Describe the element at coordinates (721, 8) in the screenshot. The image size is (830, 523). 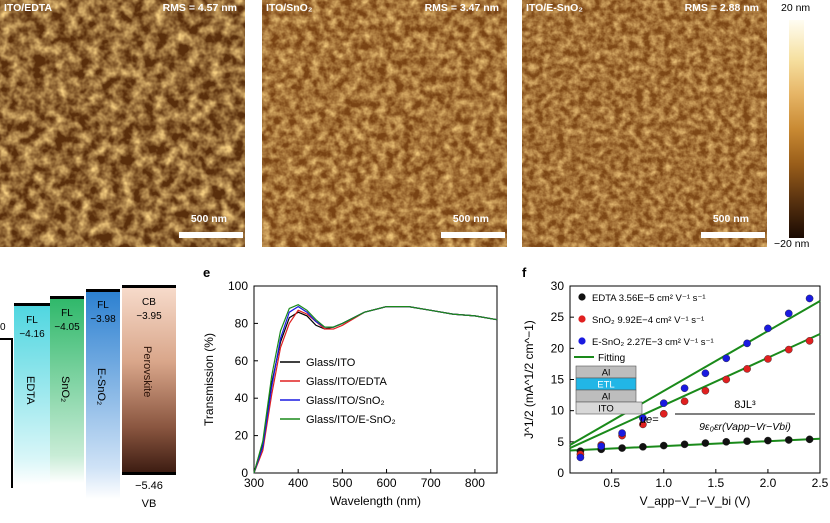
I see `rms-value: RMS = 2.88 nm` at that location.